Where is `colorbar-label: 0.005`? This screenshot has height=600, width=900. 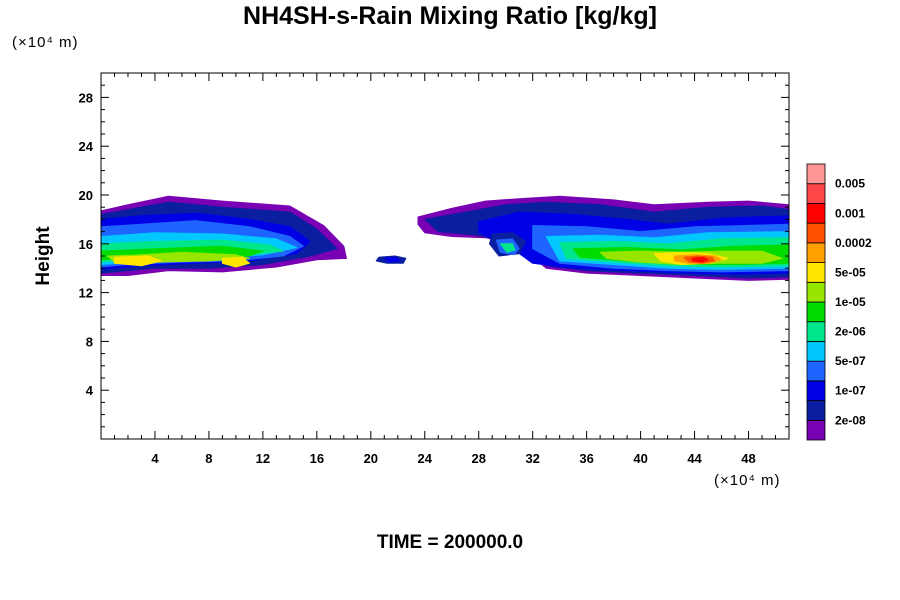
colorbar-label: 0.005 is located at coordinates (850, 184).